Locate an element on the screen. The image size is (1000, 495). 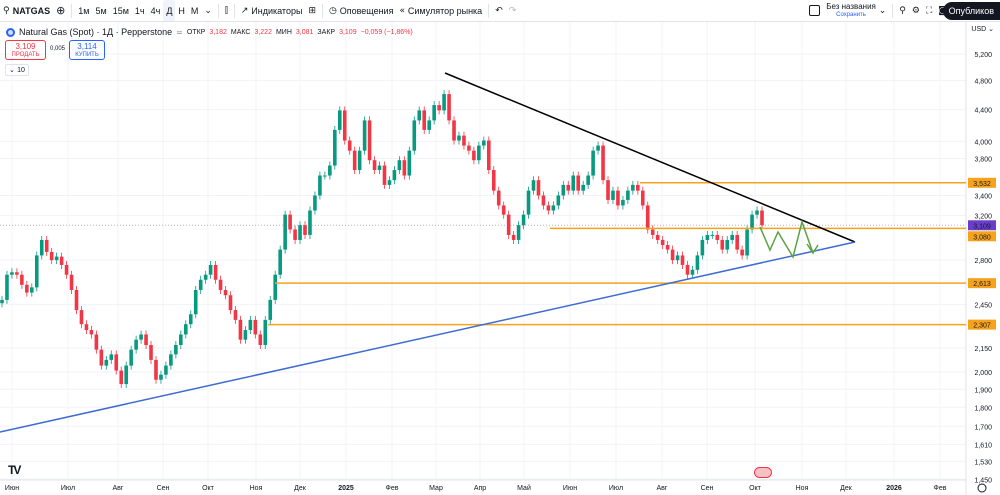
settings-button: ⚙ is located at coordinates (916, 10).